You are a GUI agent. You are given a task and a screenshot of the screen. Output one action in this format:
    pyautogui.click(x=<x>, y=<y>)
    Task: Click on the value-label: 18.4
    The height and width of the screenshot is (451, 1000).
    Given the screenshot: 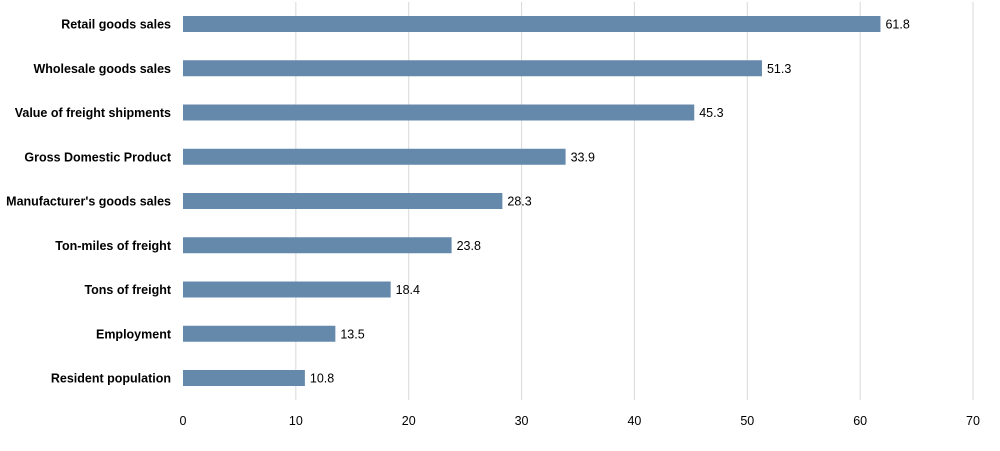 What is the action you would take?
    pyautogui.click(x=408, y=290)
    